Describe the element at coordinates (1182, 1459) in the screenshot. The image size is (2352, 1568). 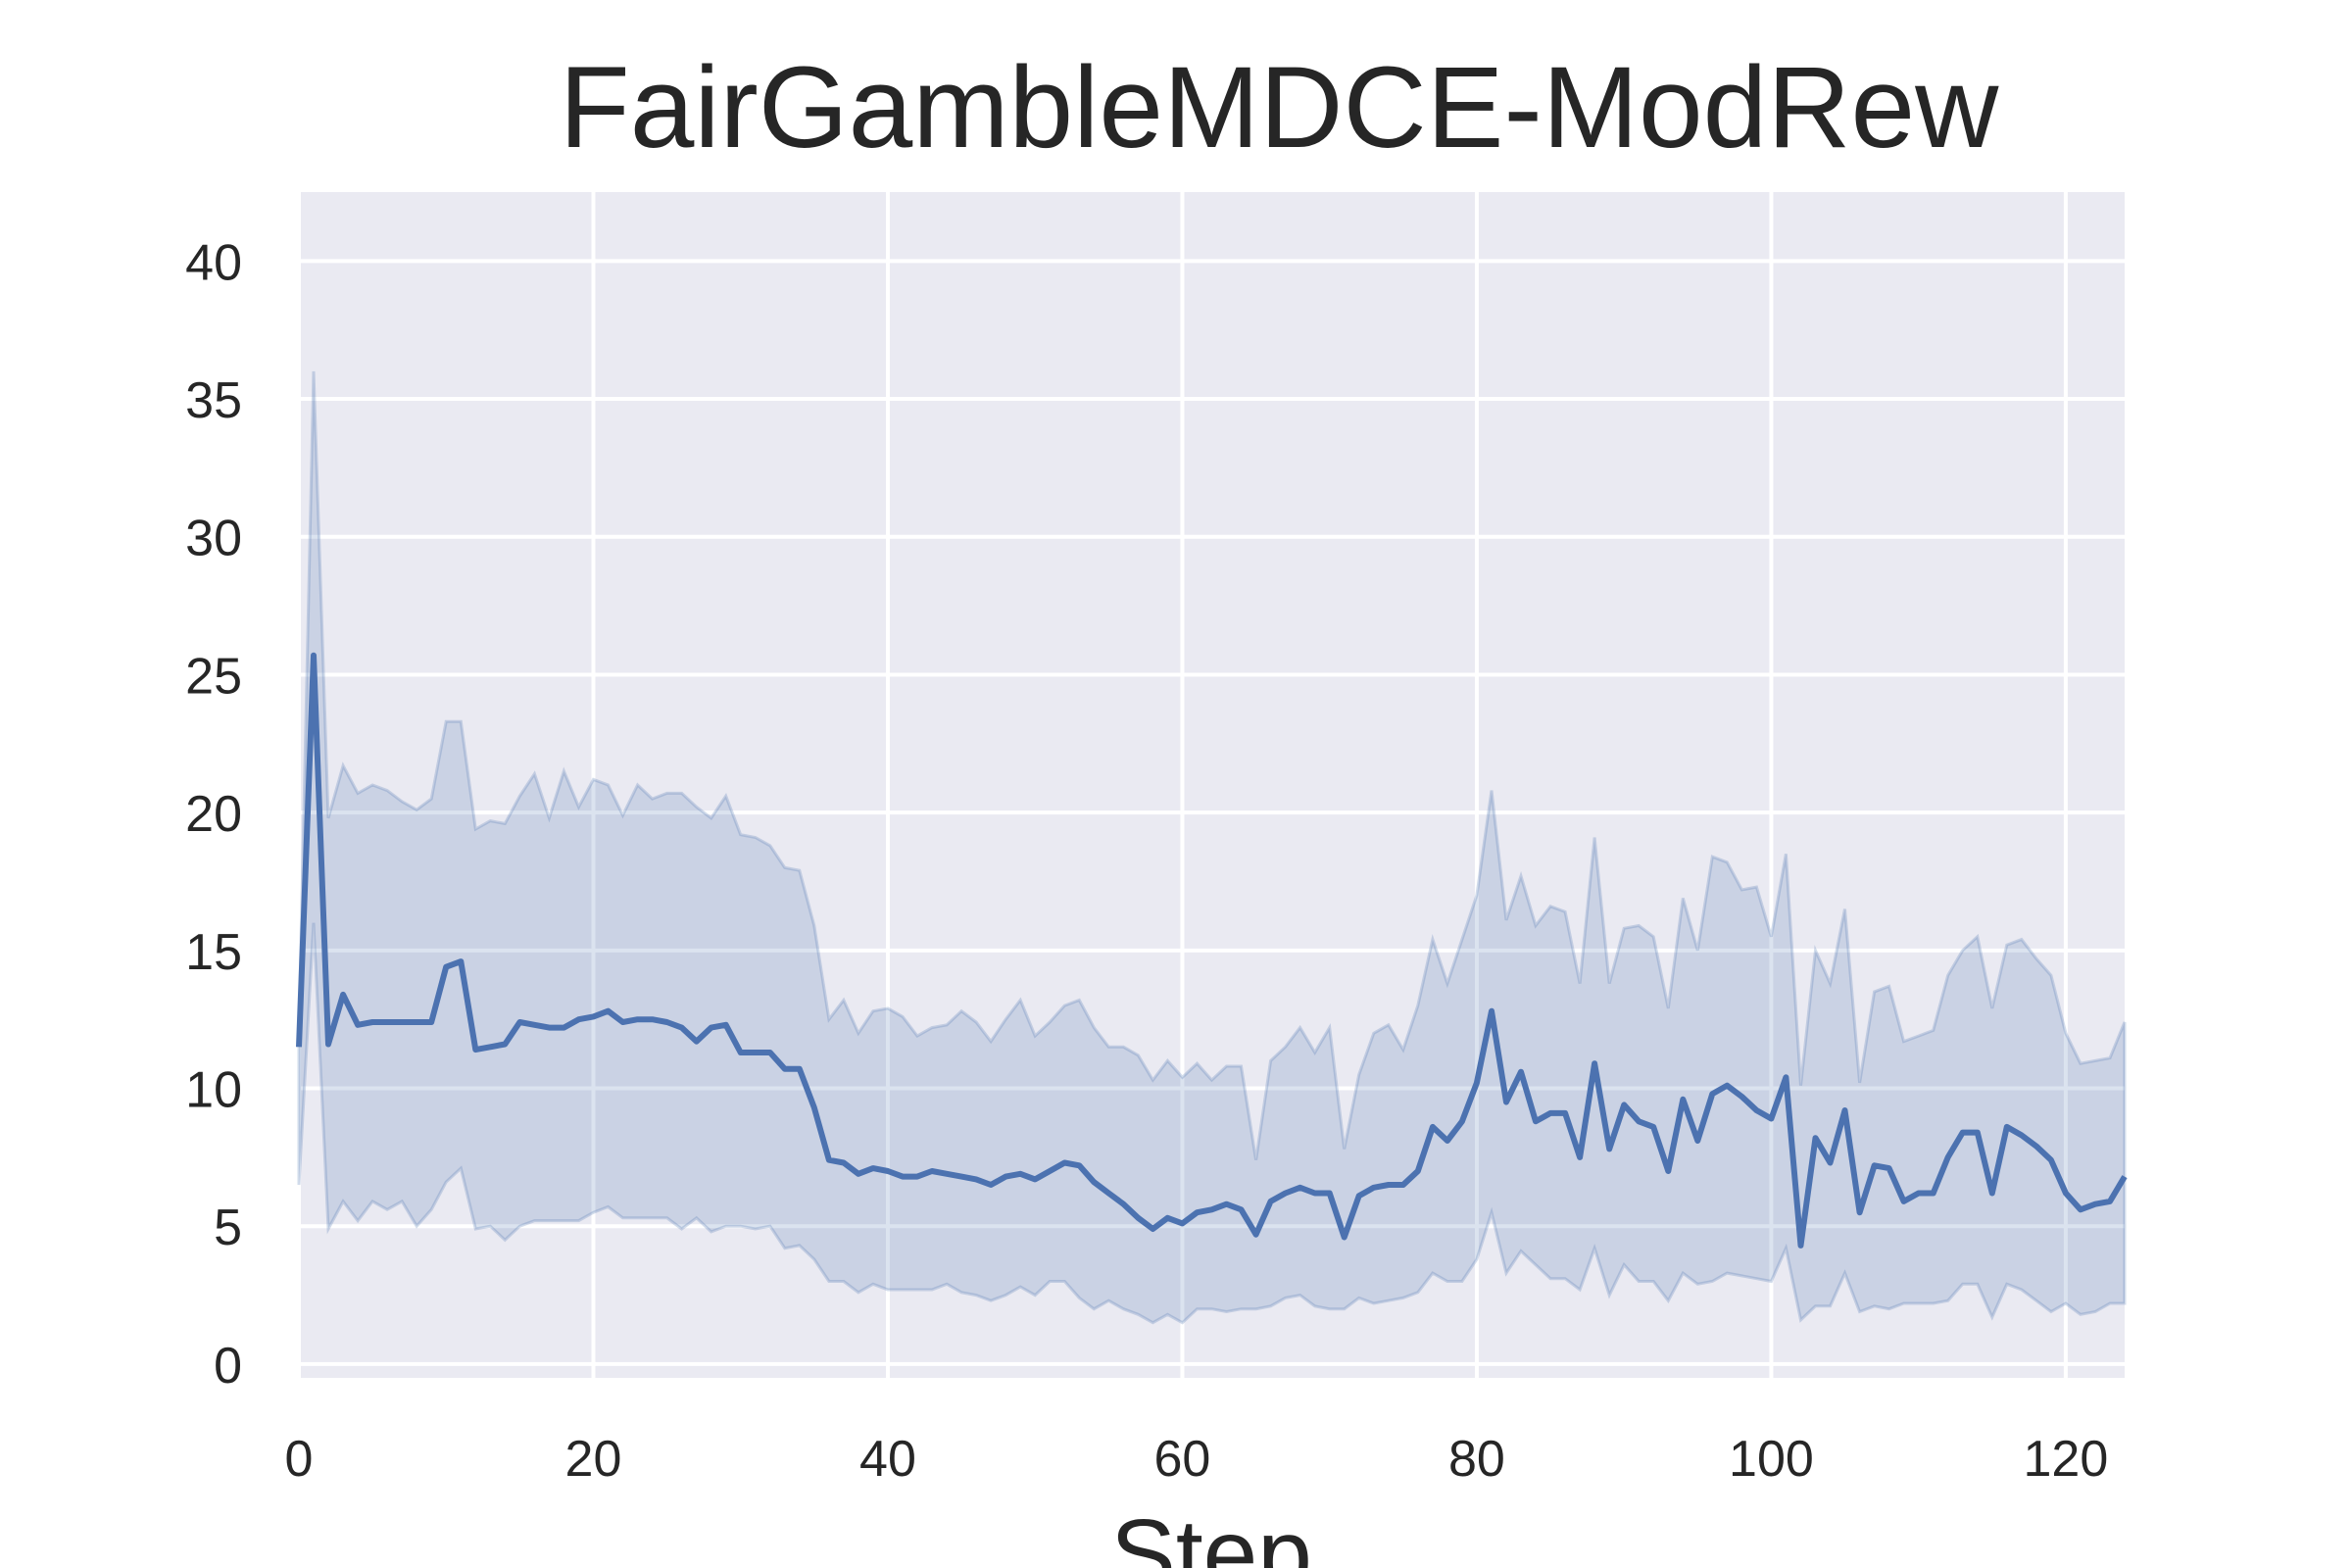
I see `x-tick-label: 60` at that location.